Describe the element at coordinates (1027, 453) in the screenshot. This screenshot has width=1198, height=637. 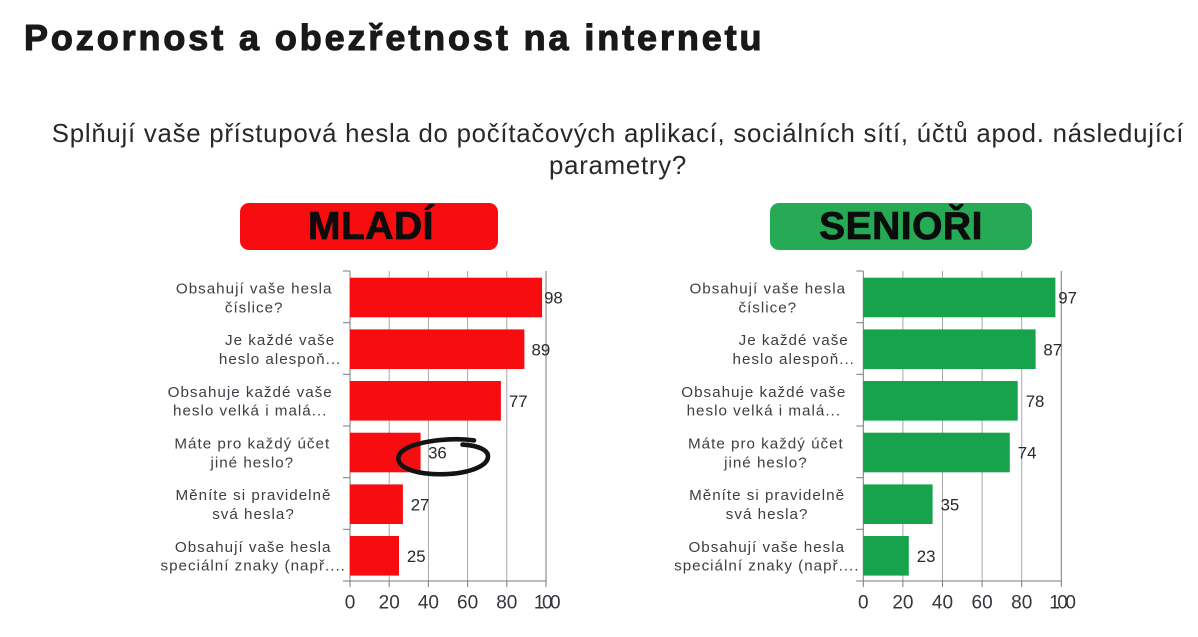
I see `svg-text: 74` at that location.